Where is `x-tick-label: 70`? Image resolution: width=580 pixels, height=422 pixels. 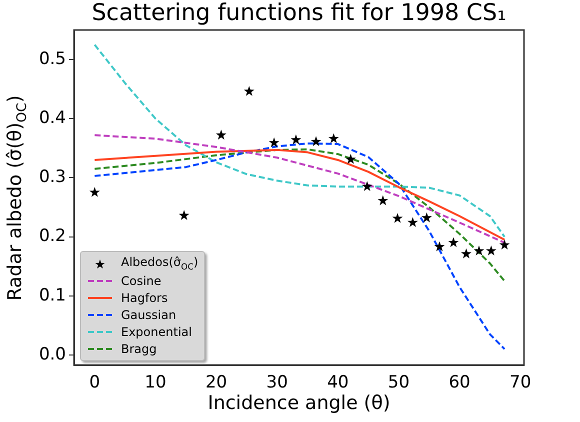 x-tick-label: 70 is located at coordinates (521, 382).